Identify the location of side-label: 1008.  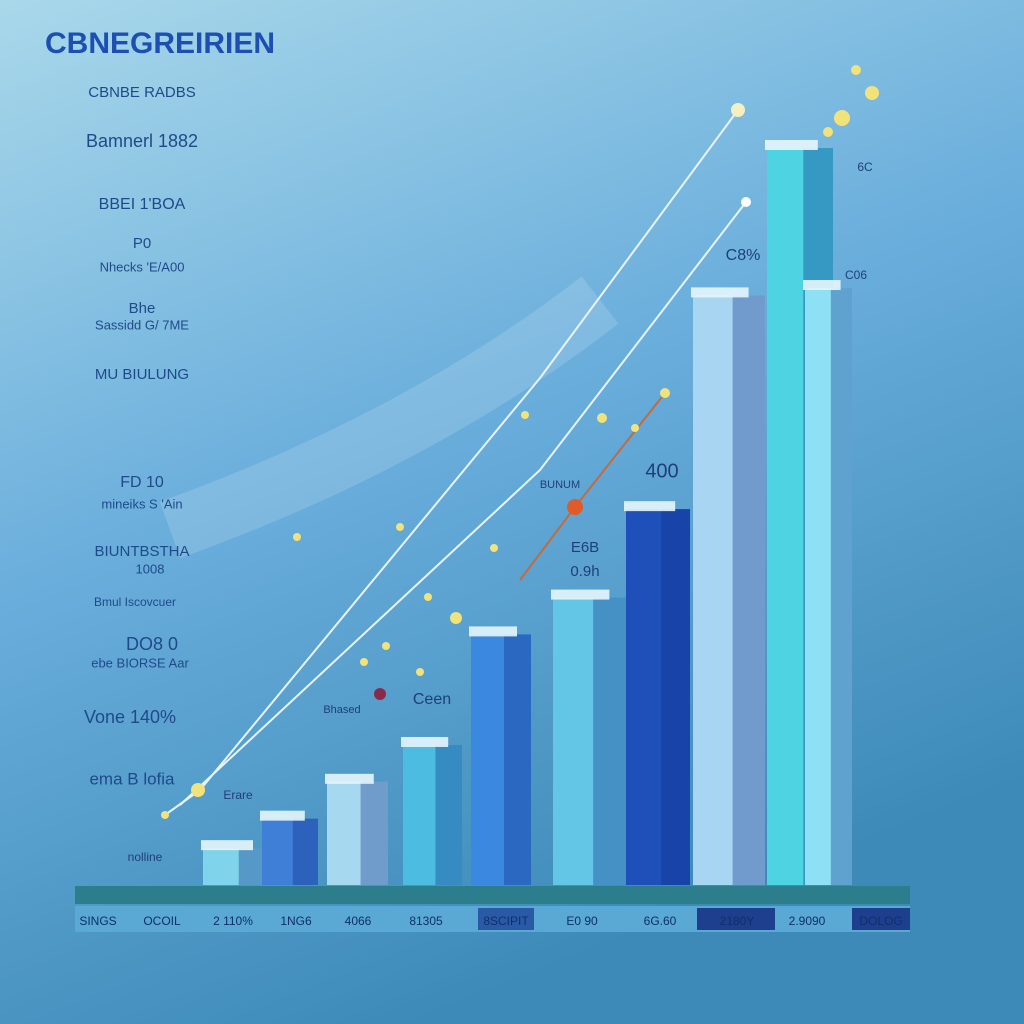
(150, 568).